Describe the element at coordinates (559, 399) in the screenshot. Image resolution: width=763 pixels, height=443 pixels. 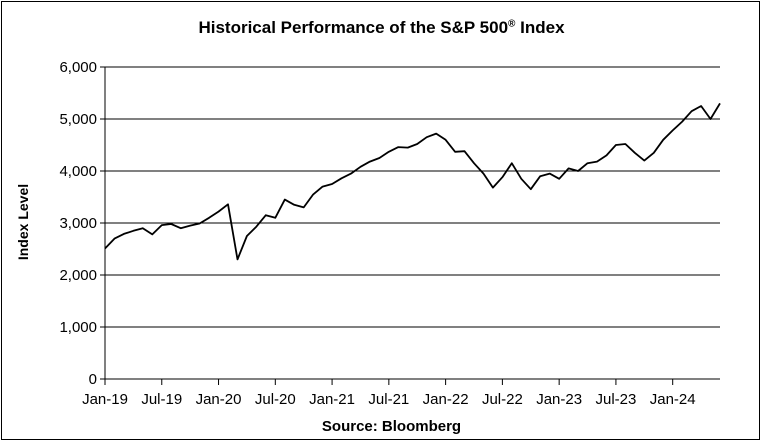
I see `x-tick-label: Jan-23` at that location.